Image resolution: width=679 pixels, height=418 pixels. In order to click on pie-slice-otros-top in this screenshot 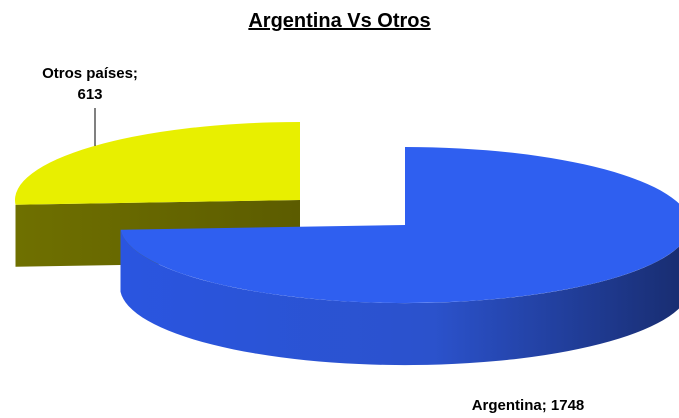, I will do `click(157, 163)`.